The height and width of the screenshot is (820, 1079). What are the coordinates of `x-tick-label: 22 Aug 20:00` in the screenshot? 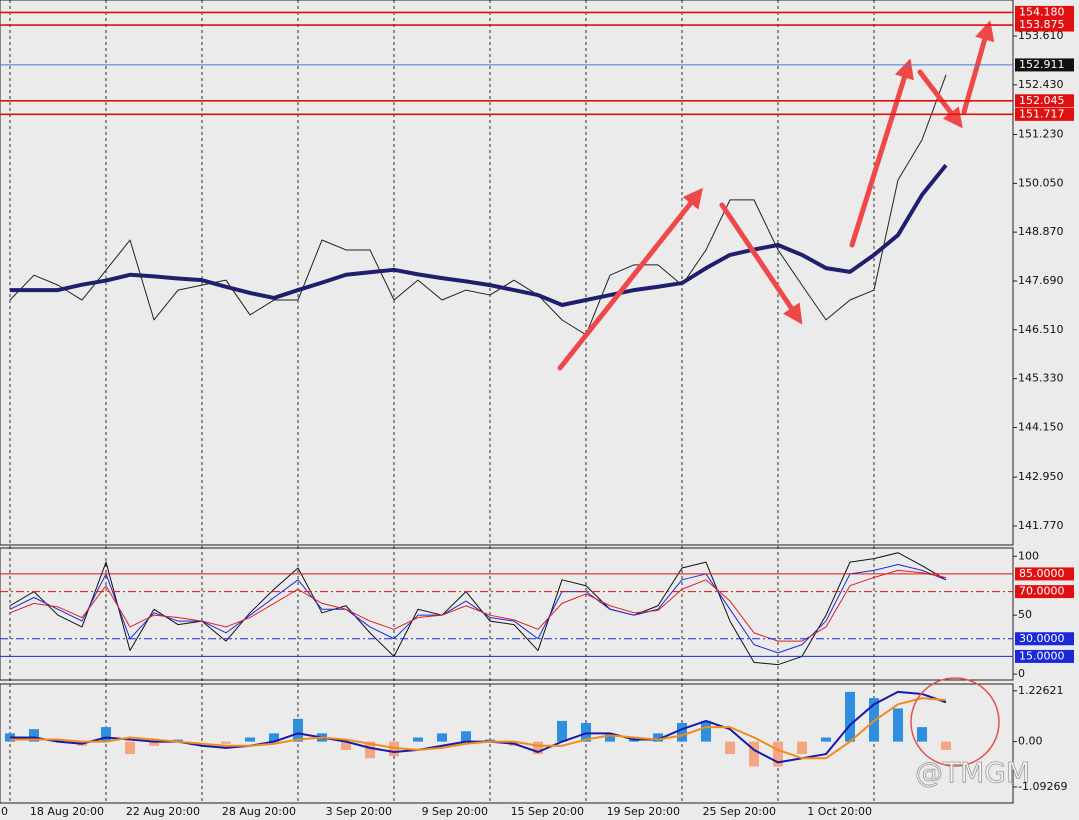 It's located at (163, 811).